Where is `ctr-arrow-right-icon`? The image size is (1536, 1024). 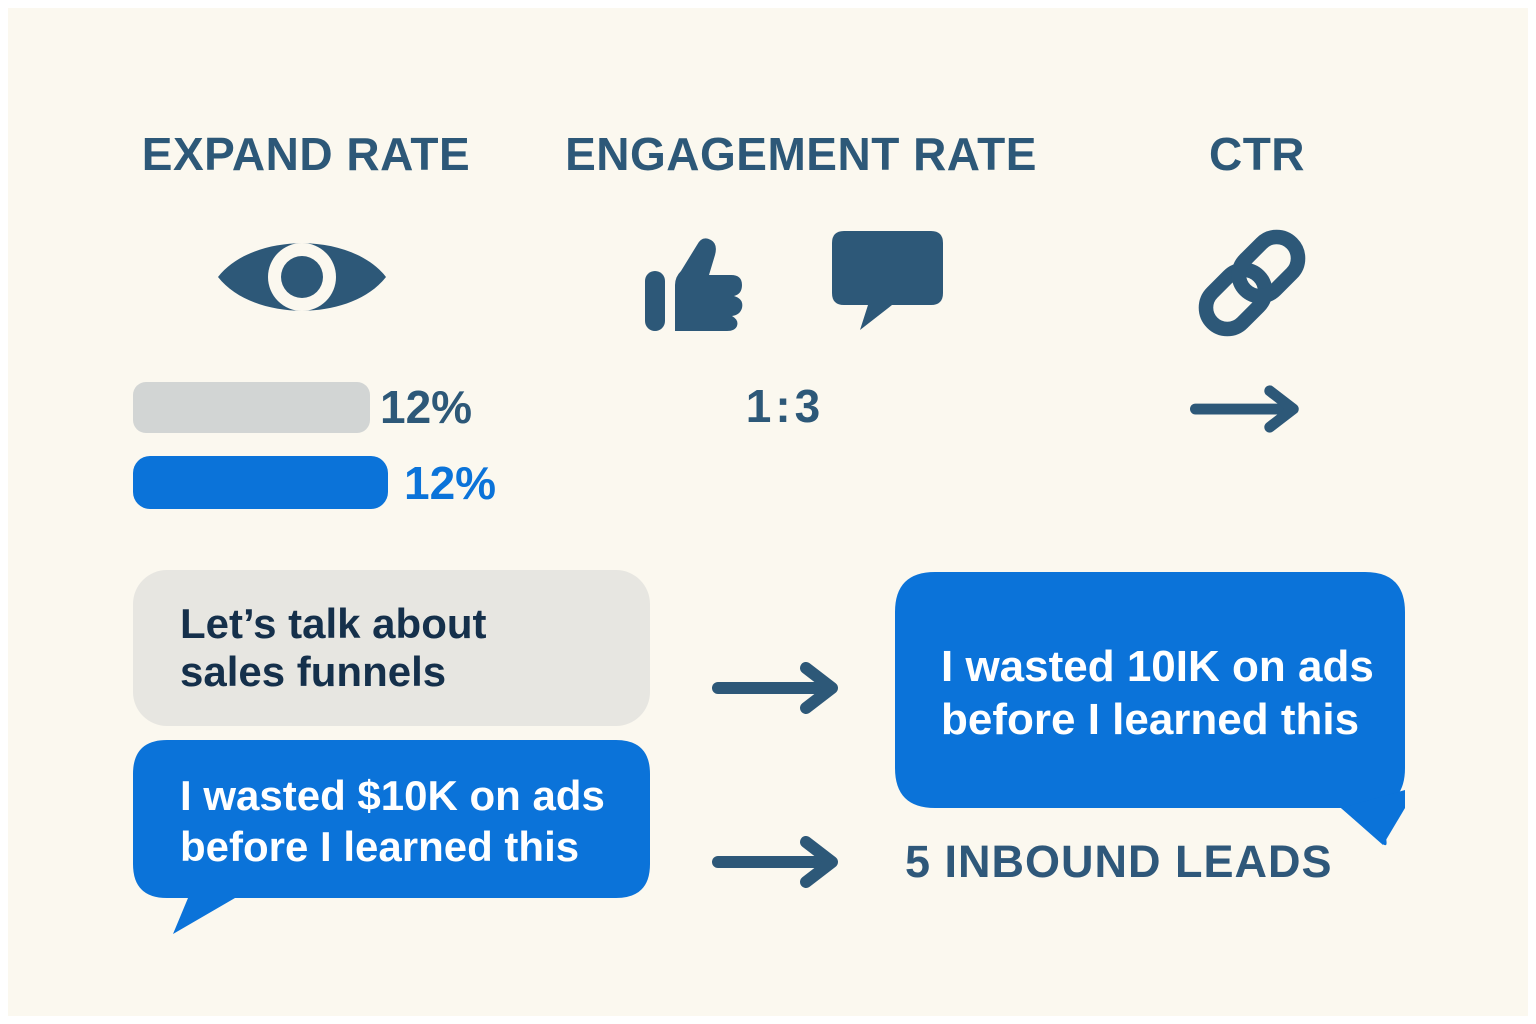
ctr-arrow-right-icon is located at coordinates (1248, 409).